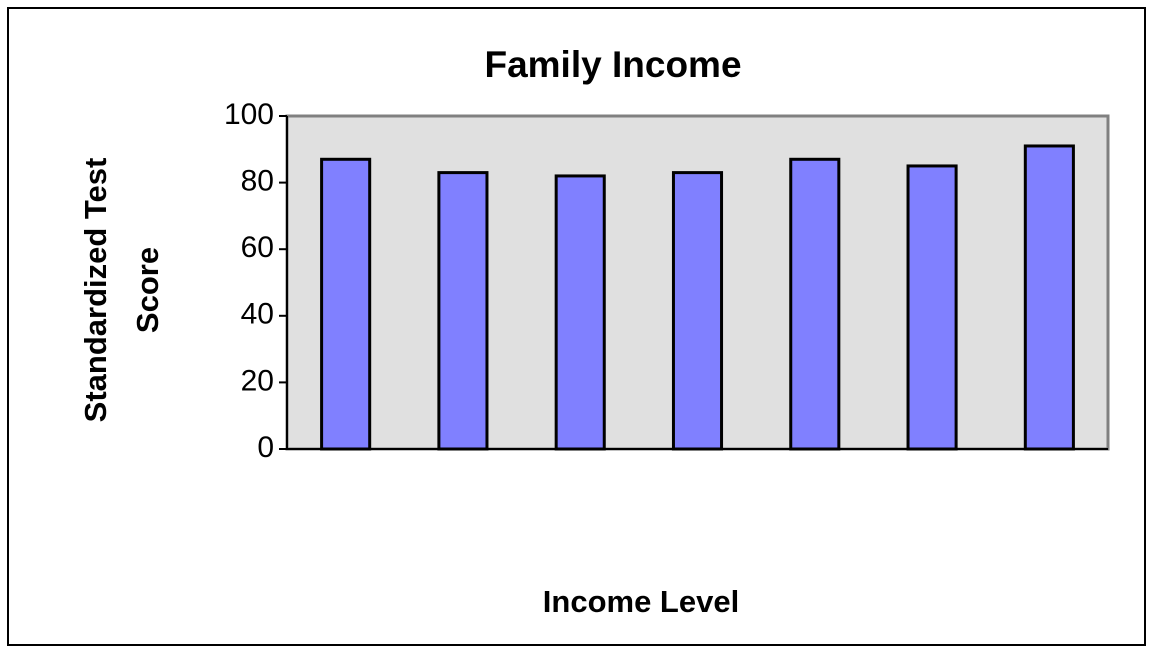  I want to click on y-tick-label: 80, so click(257, 181).